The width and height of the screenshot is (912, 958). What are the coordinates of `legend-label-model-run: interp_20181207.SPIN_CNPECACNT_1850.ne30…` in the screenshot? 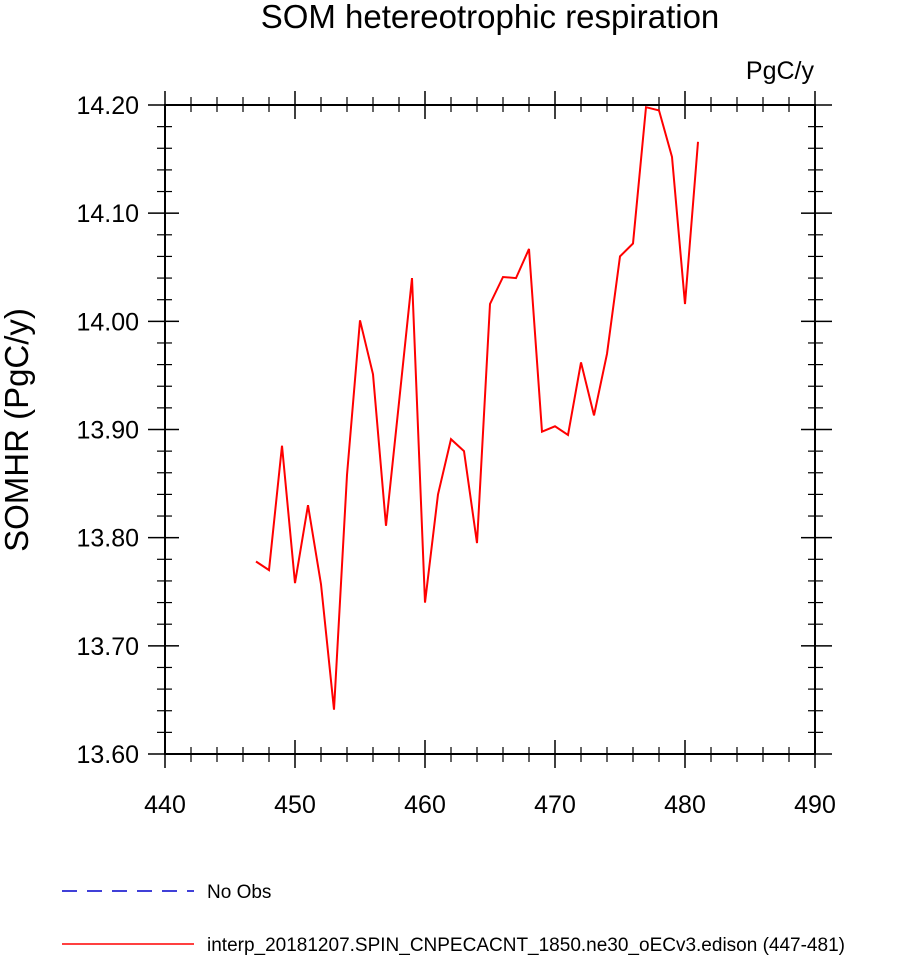 It's located at (526, 945).